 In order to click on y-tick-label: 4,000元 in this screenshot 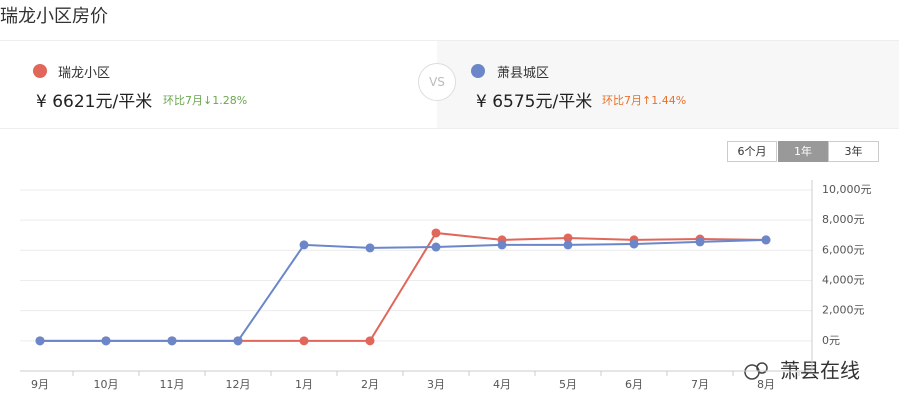, I will do `click(843, 280)`.